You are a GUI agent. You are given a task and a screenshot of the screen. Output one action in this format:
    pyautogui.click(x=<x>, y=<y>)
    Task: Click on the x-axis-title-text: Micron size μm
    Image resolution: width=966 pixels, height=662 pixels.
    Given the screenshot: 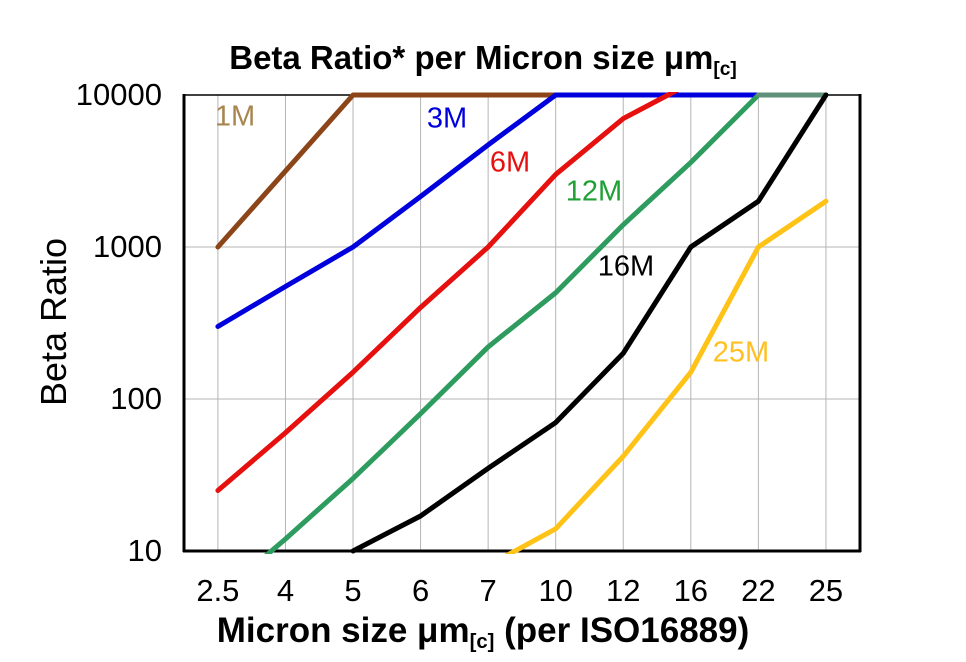 What is the action you would take?
    pyautogui.click(x=343, y=630)
    